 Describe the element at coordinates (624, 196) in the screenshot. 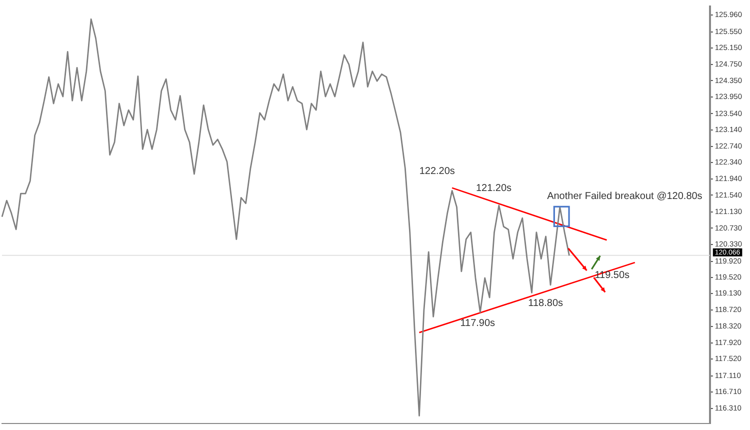

I see `annotation: Another Failed breakout @120.80s` at that location.